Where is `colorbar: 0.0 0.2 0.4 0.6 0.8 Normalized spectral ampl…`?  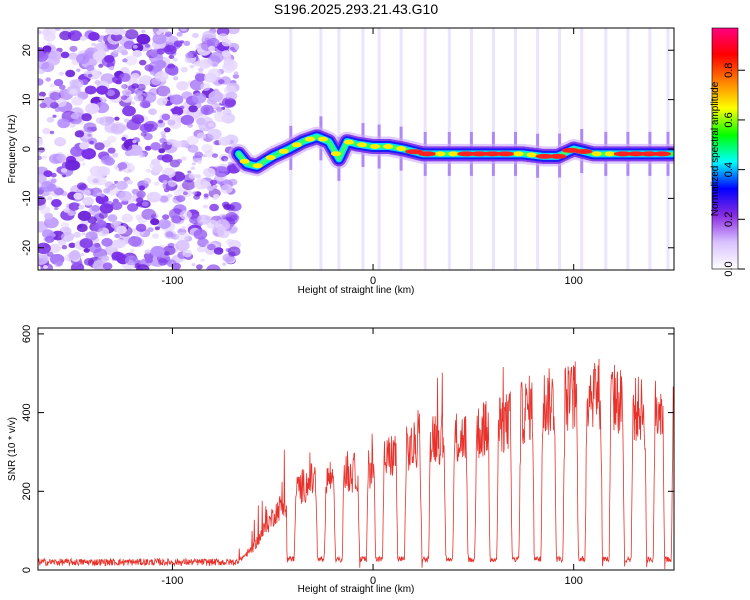 colorbar: 0.0 0.2 0.4 0.6 0.8 Normalized spectral ampl… is located at coordinates (727, 152).